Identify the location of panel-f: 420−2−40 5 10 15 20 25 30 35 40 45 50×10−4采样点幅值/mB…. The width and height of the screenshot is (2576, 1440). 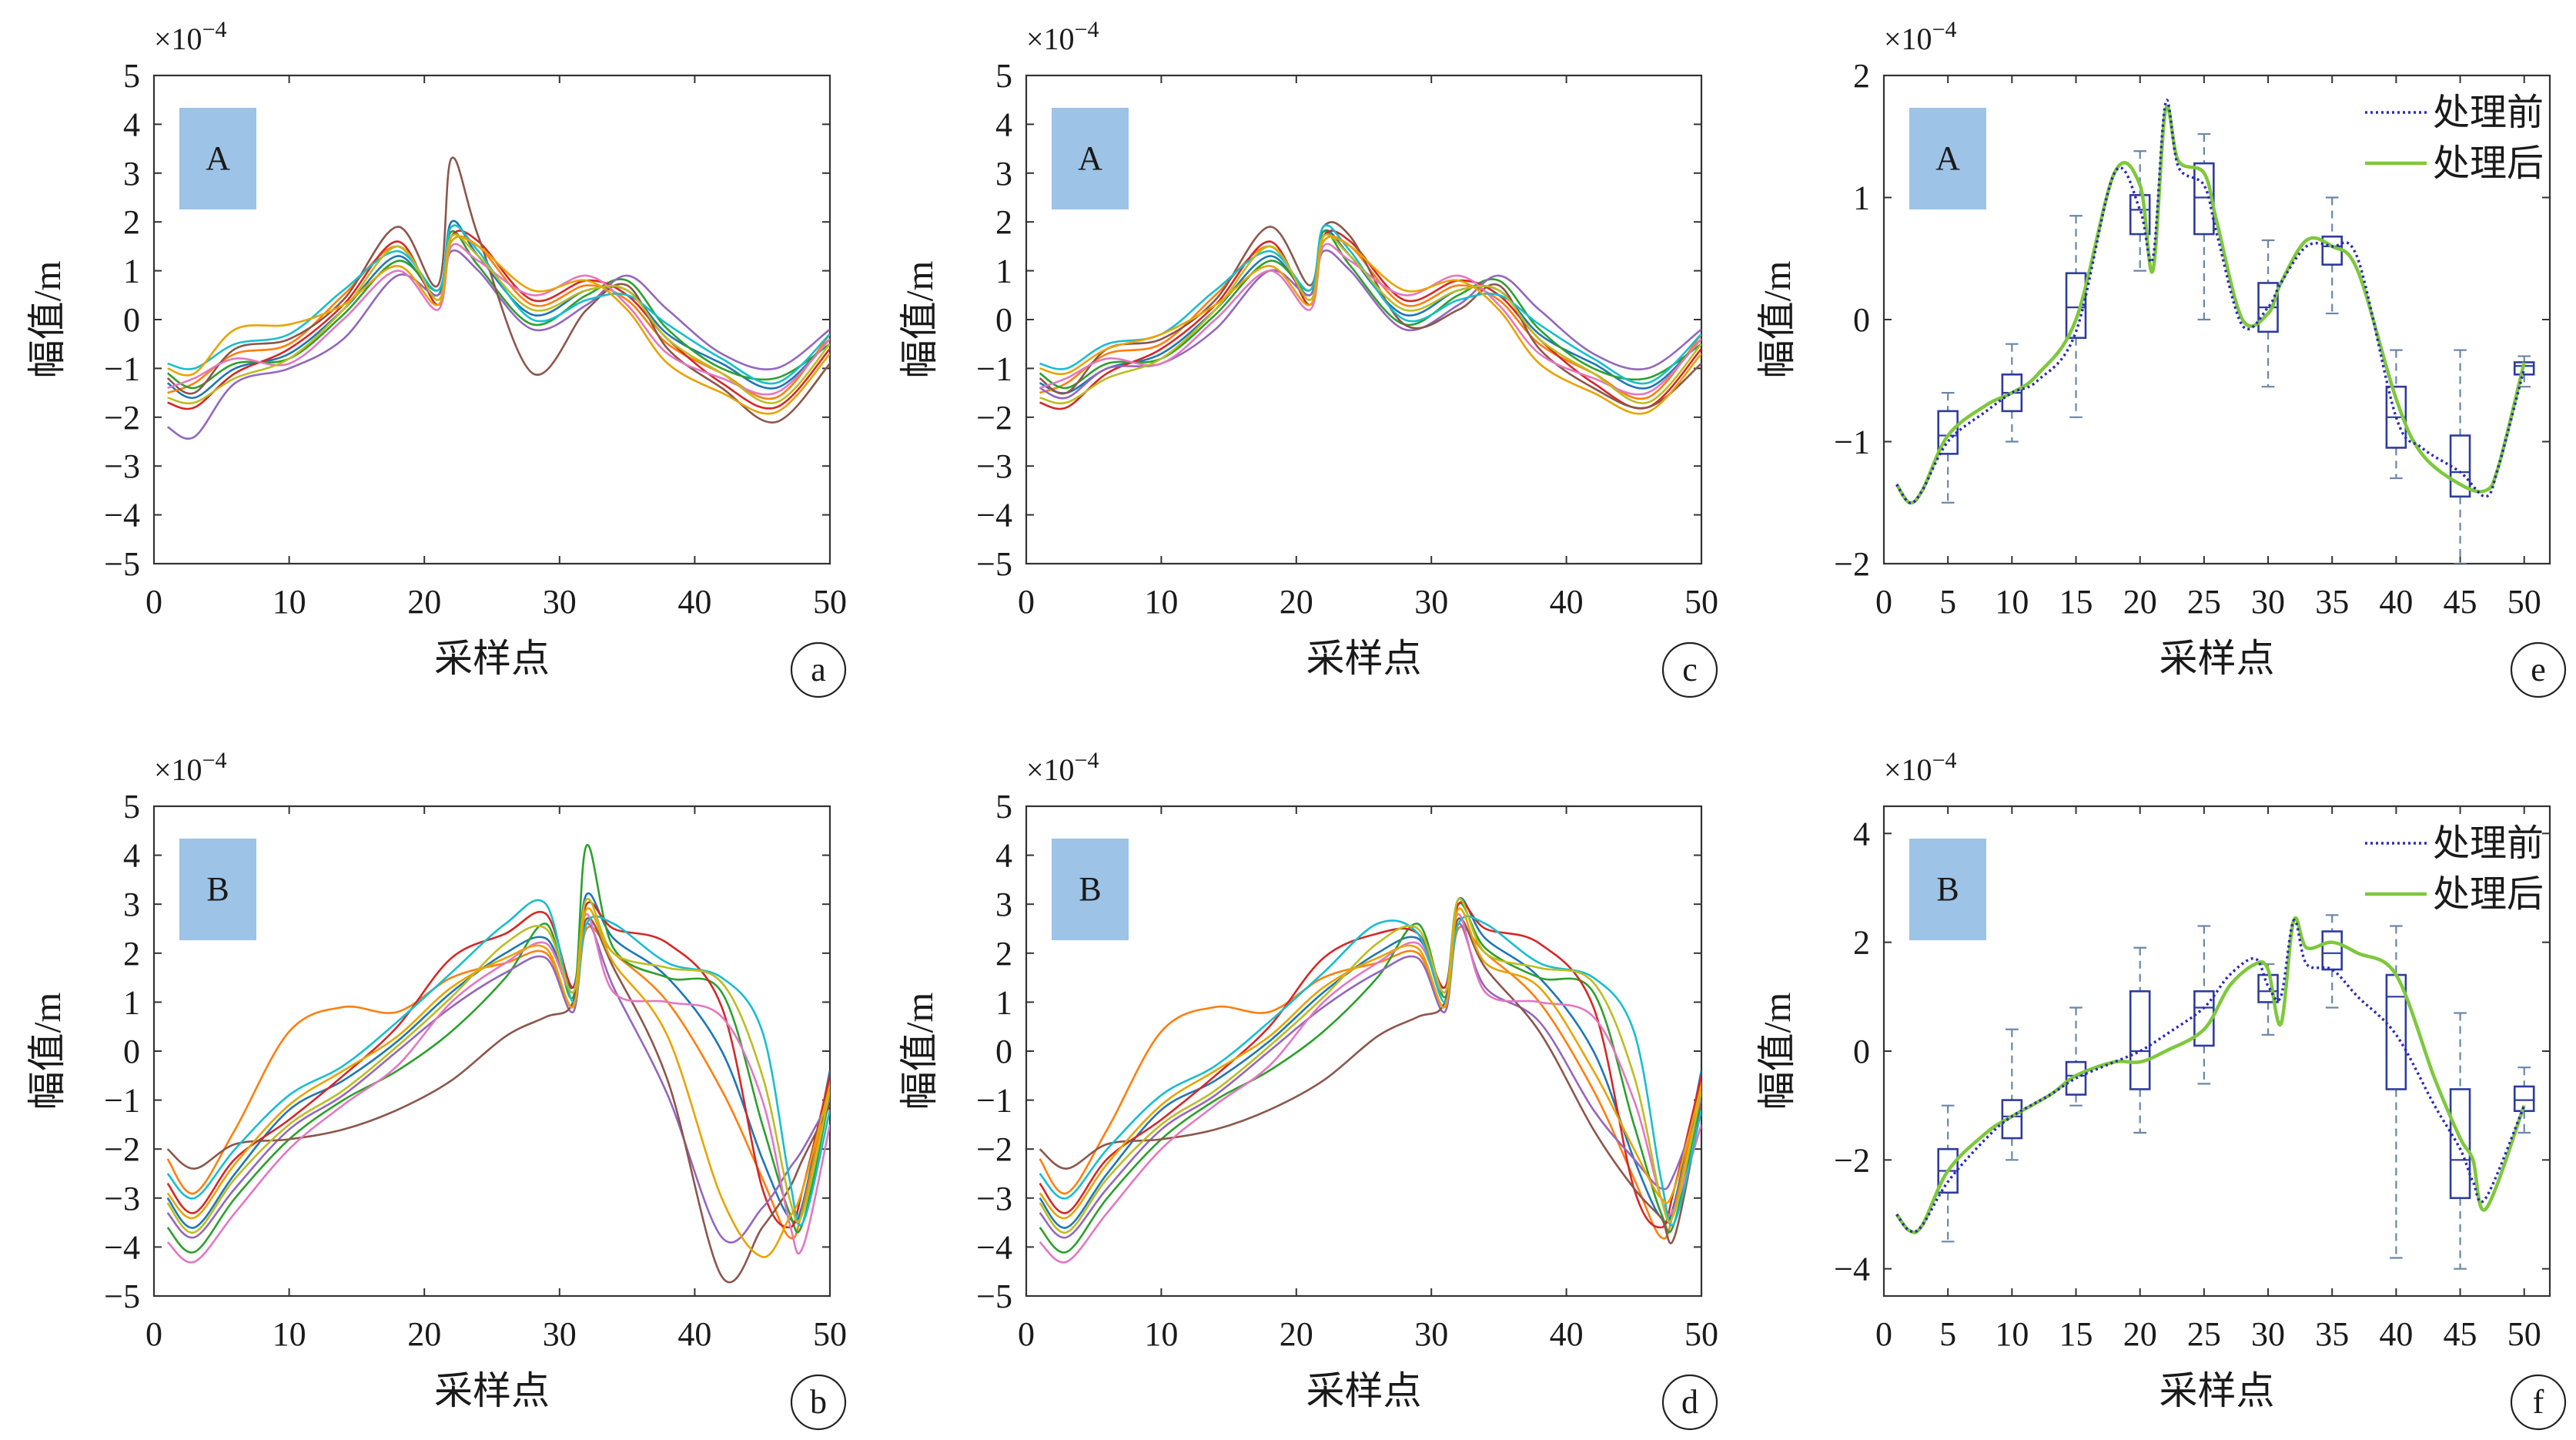
(2161, 1089).